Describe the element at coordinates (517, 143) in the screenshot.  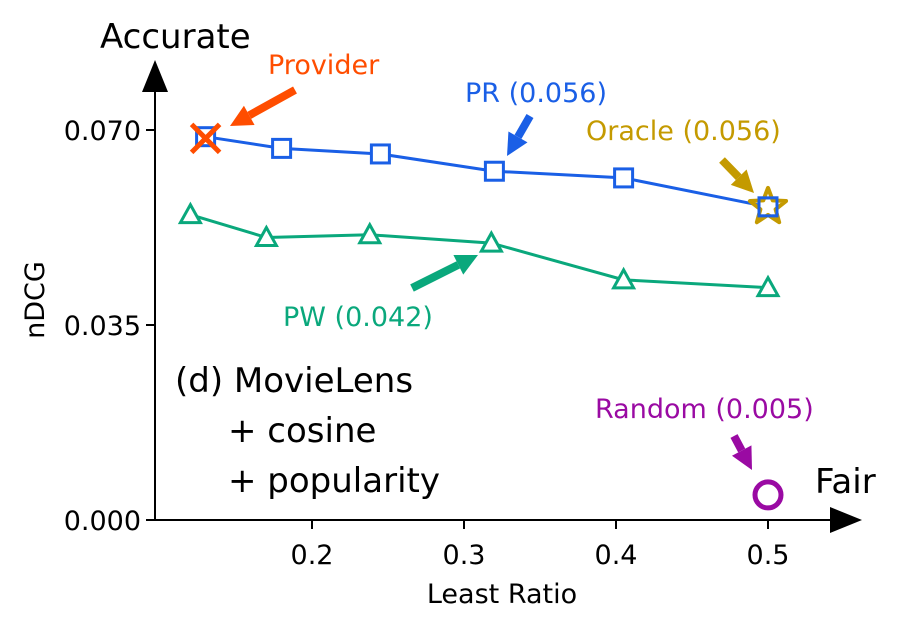
I see `arrow-pr-head` at that location.